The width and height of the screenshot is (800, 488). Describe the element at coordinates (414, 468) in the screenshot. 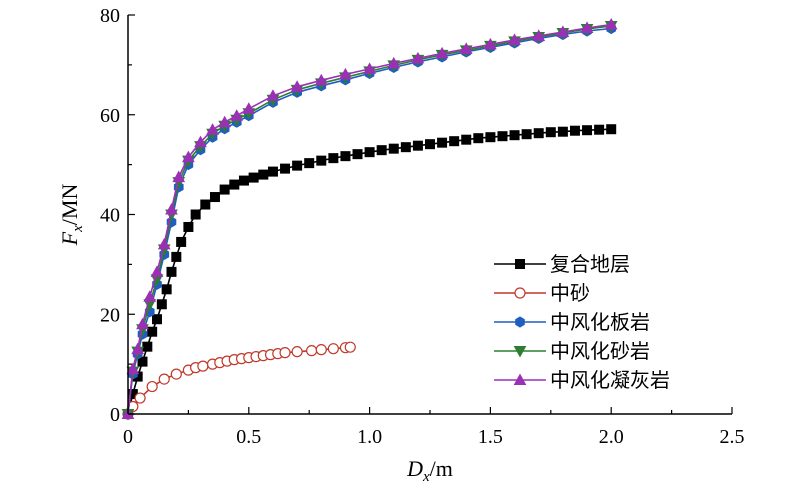

I see `x-axis-var: D` at that location.